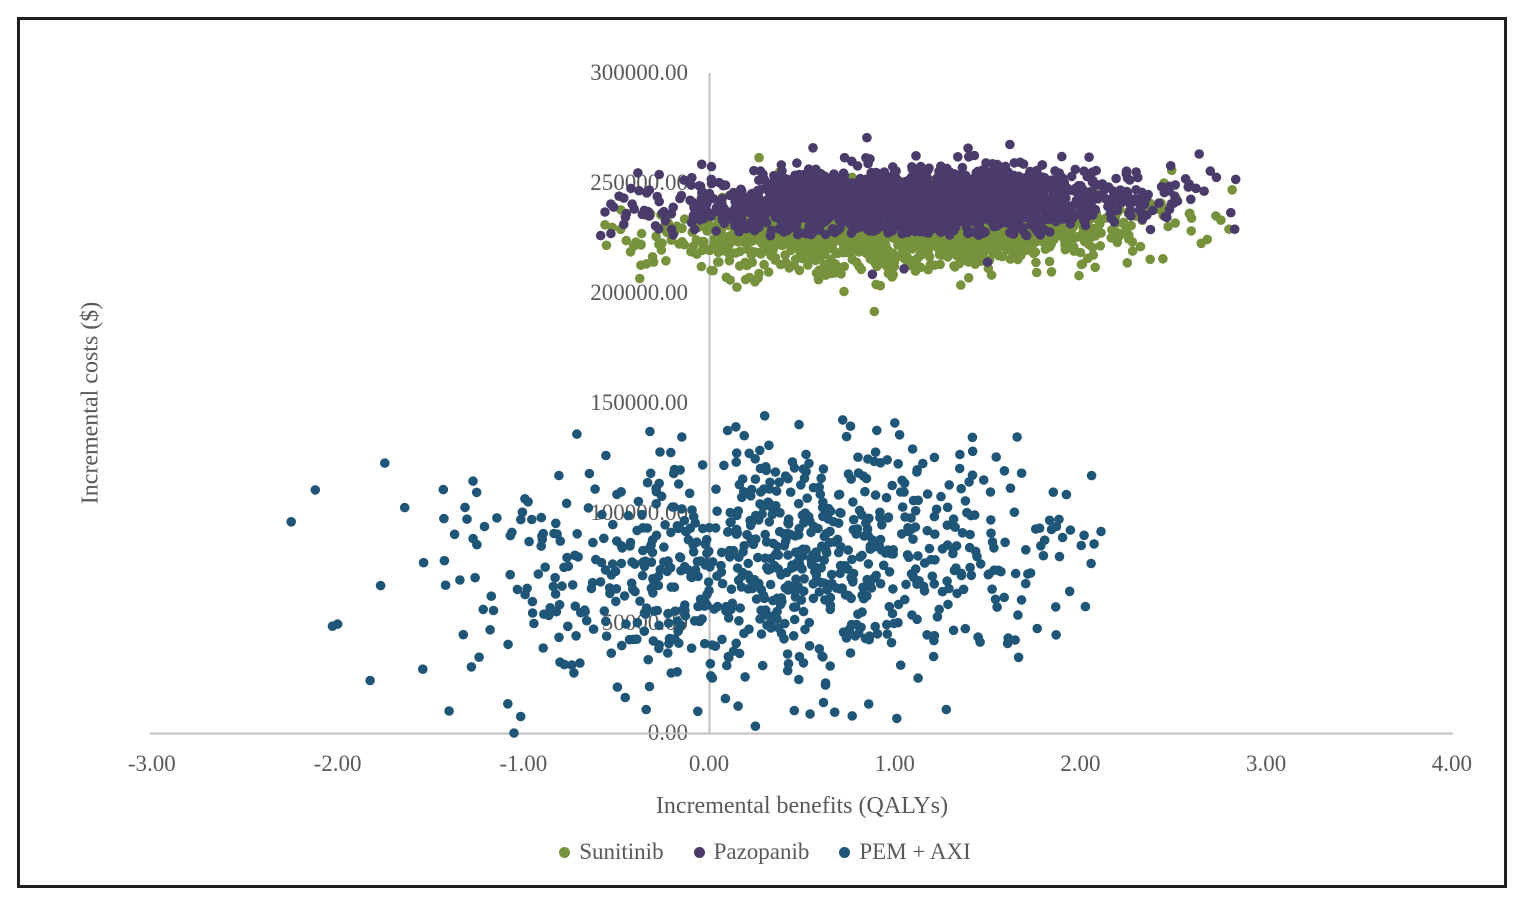  I want to click on legend-item-sunitinib: Sunitinib, so click(611, 852).